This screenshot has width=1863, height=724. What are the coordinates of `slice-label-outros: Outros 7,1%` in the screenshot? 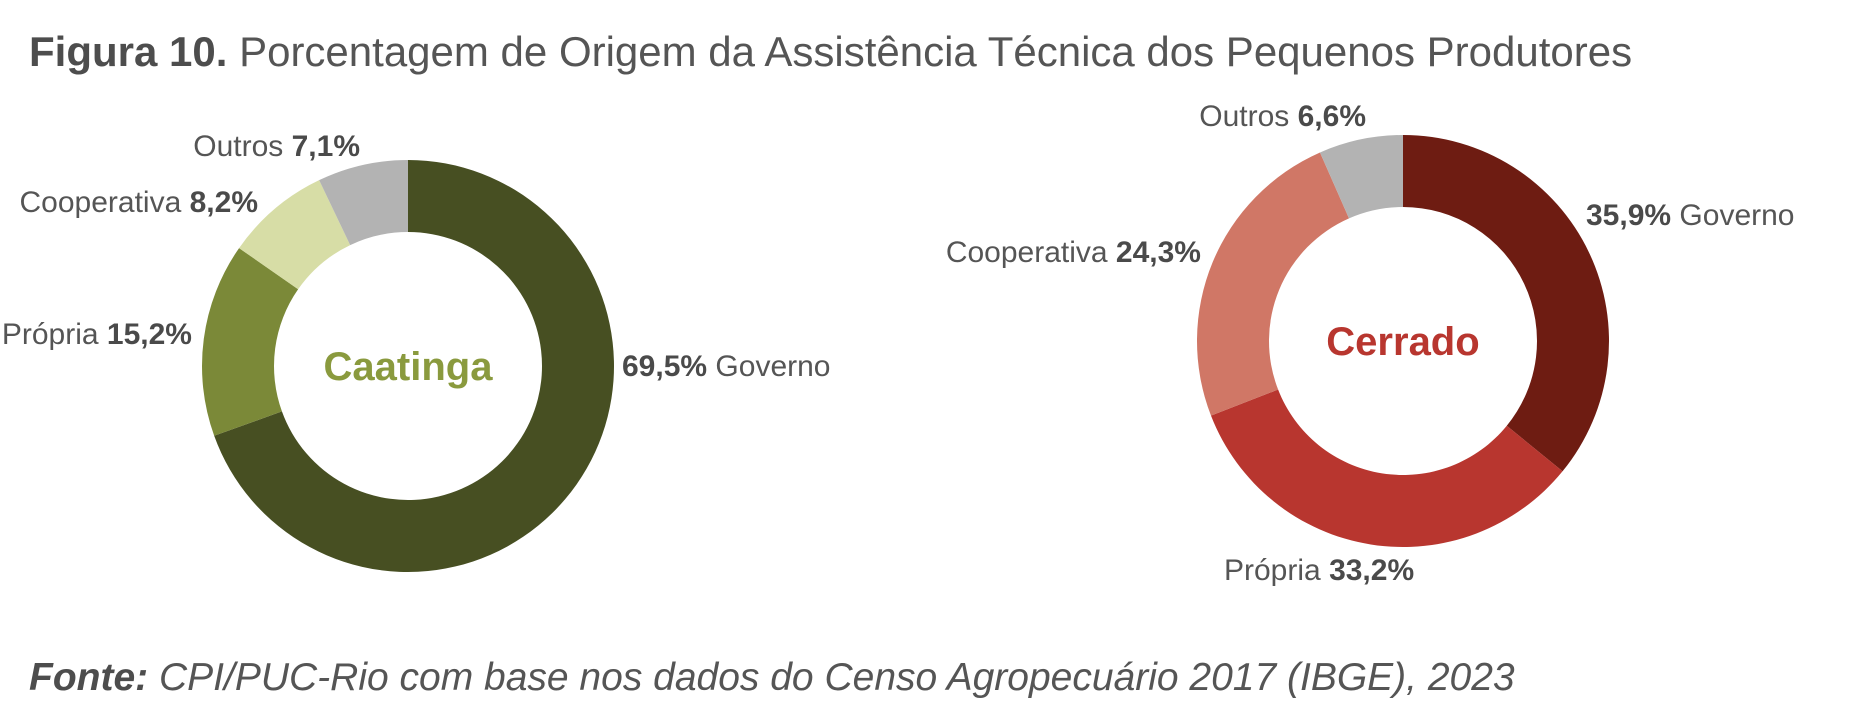 It's located at (276, 146).